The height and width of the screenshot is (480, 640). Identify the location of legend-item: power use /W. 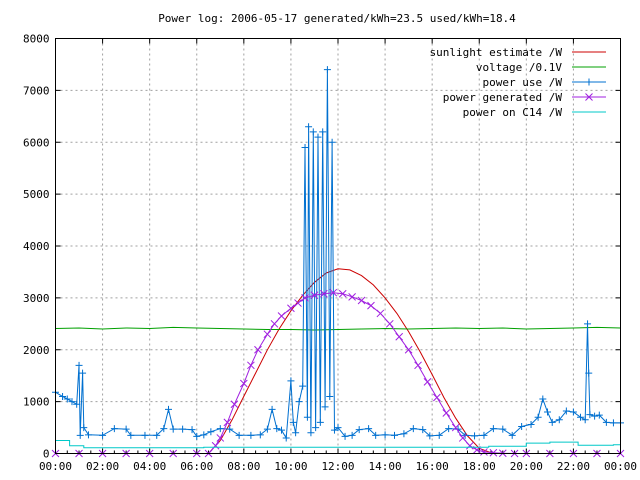
(544, 82).